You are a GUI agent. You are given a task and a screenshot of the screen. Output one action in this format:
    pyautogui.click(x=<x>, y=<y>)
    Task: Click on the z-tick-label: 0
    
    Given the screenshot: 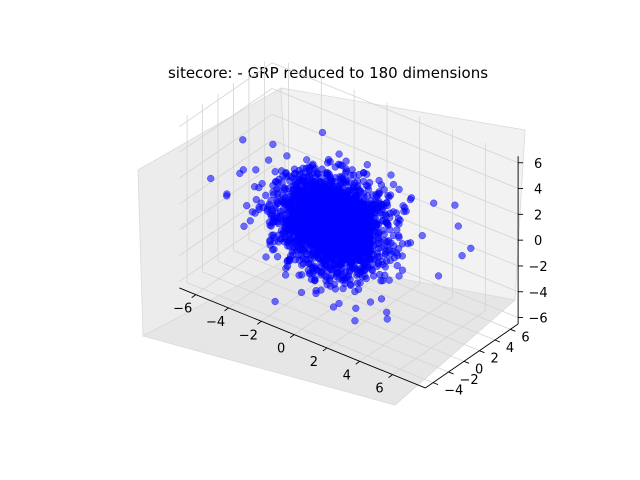 What is the action you would take?
    pyautogui.click(x=538, y=241)
    